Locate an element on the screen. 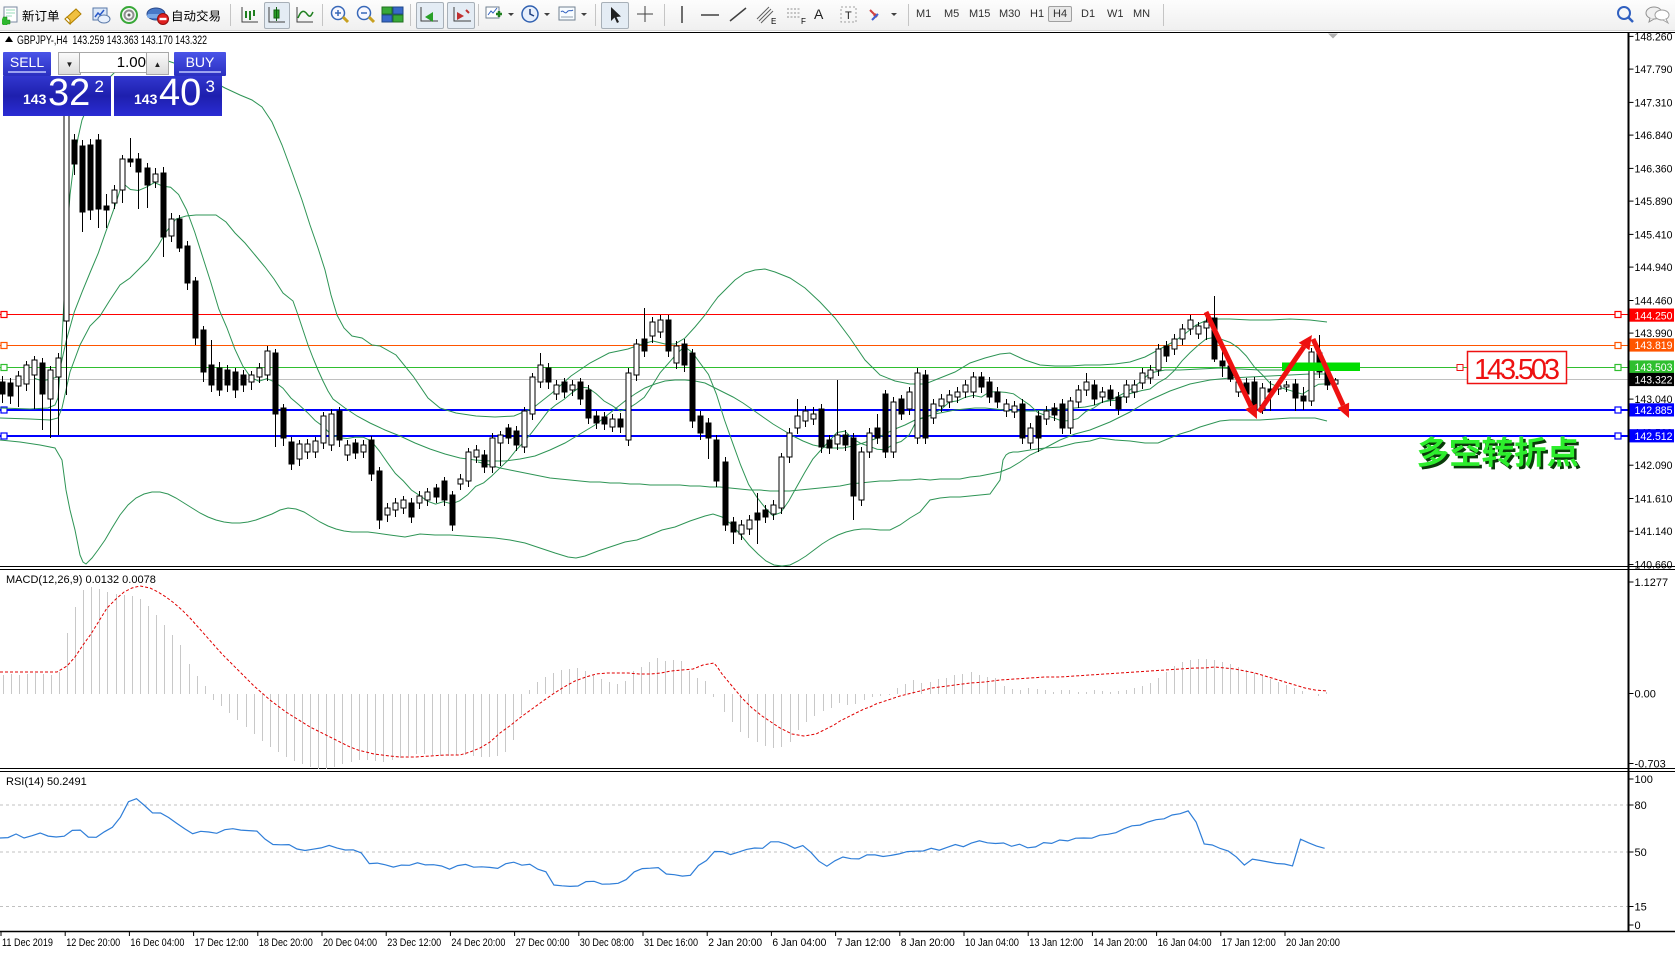 Image resolution: width=1675 pixels, height=958 pixels. svg-text: 142.885 is located at coordinates (1654, 411).